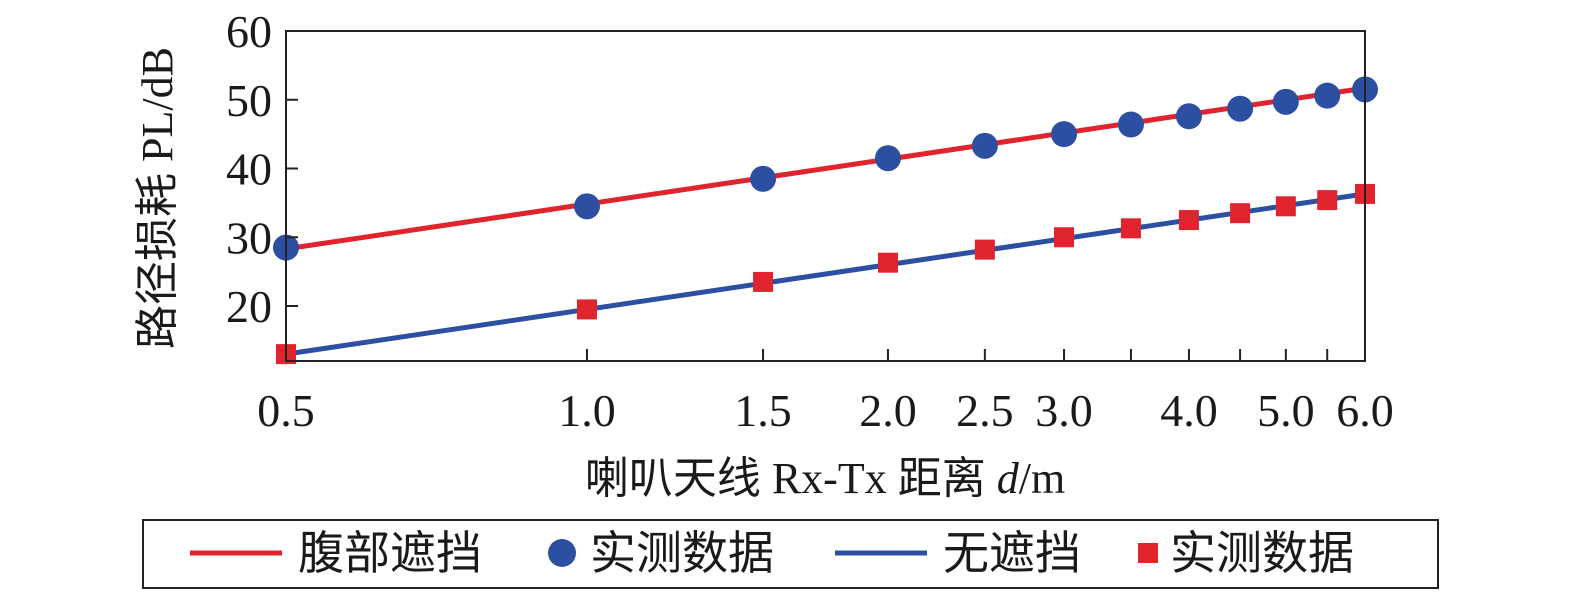  I want to click on x-tick-label: 2.0, so click(888, 410).